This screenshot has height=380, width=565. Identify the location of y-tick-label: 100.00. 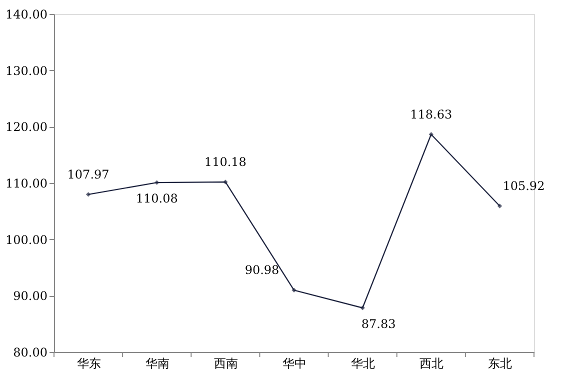
(27, 239).